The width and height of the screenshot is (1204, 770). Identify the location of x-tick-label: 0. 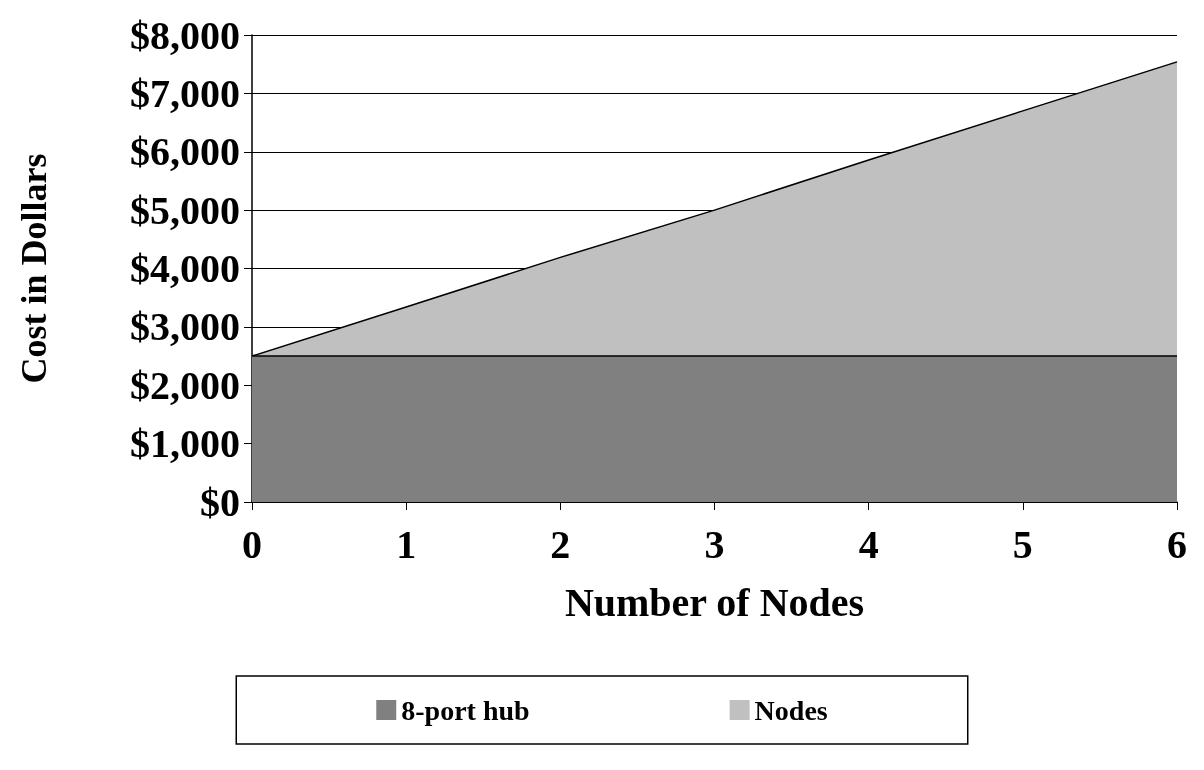
(252, 544).